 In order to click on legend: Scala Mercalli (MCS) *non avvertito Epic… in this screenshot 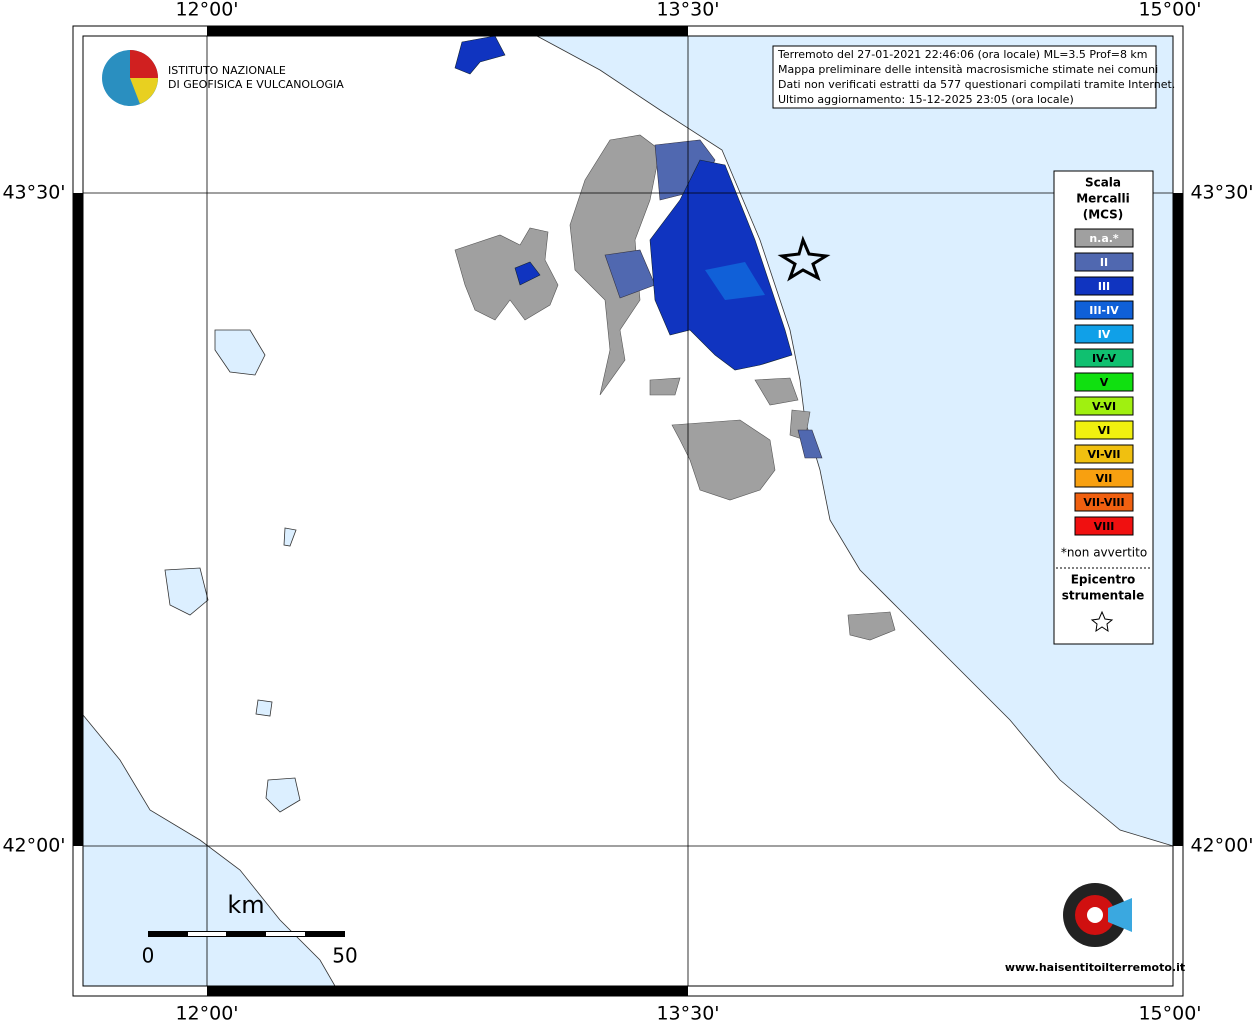, I will do `click(1103, 407)`.